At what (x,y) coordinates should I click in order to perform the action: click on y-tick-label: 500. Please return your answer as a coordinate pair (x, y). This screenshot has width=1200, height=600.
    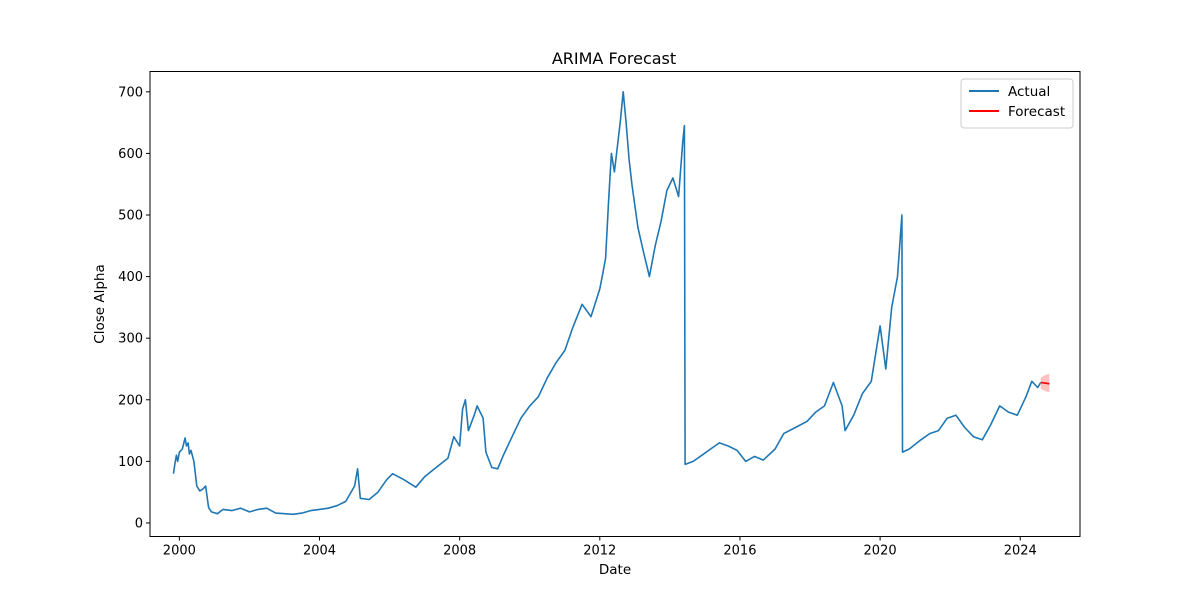
    Looking at the image, I should click on (130, 216).